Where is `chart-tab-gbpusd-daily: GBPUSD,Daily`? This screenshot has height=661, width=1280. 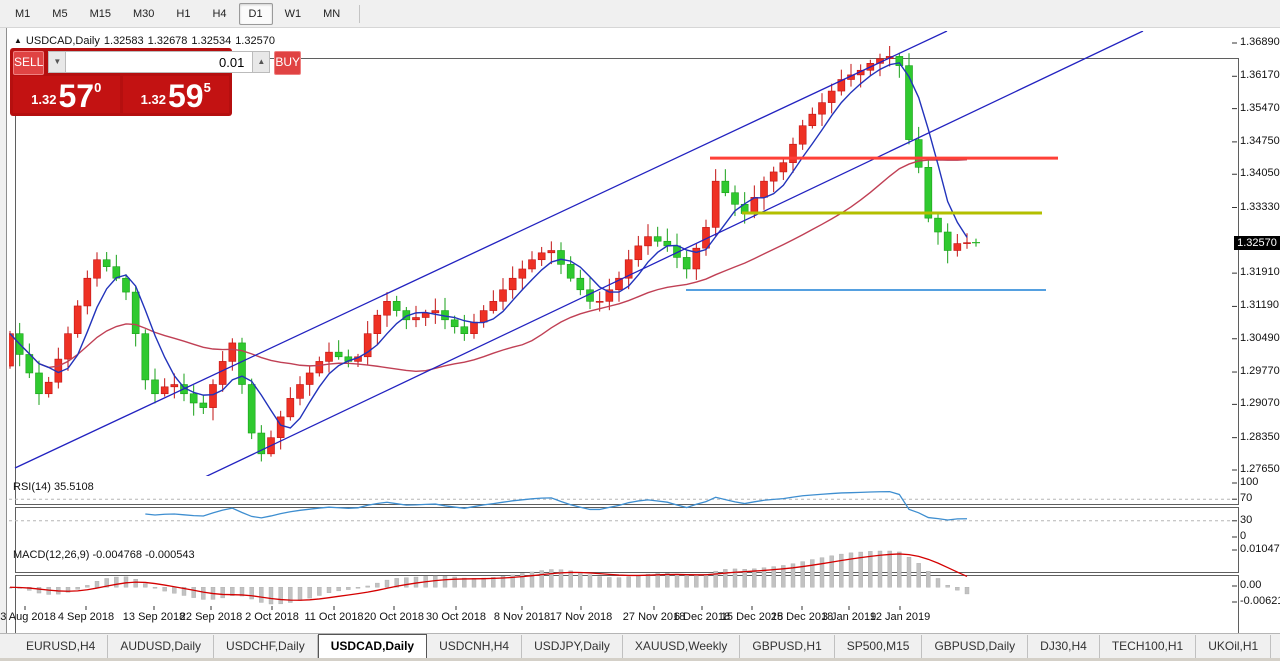 chart-tab-gbpusd-daily: GBPUSD,Daily is located at coordinates (975, 646).